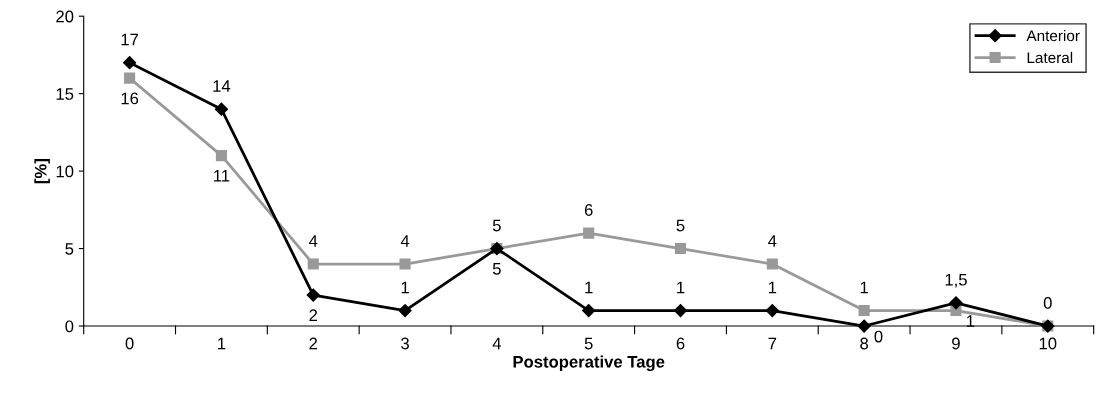 The width and height of the screenshot is (1116, 405). Describe the element at coordinates (129, 343) in the screenshot. I see `x-tick-label: 0` at that location.